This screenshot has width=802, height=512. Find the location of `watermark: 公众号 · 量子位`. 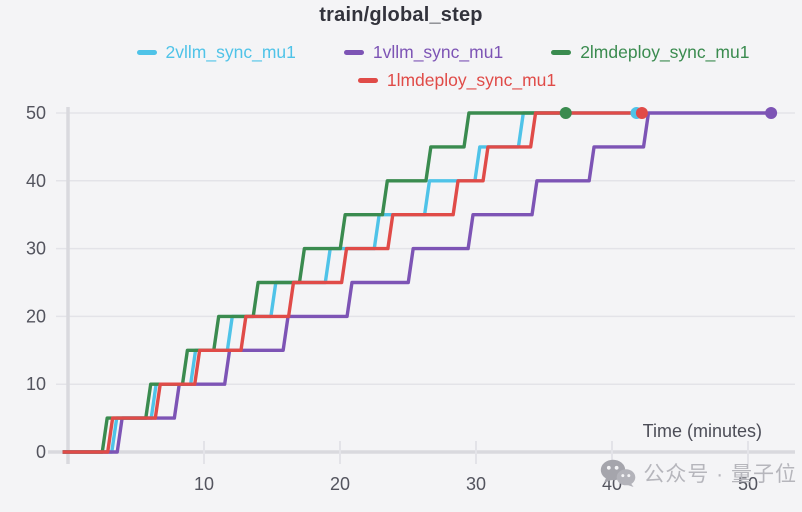

watermark: 公众号 · 量子位 is located at coordinates (698, 473).